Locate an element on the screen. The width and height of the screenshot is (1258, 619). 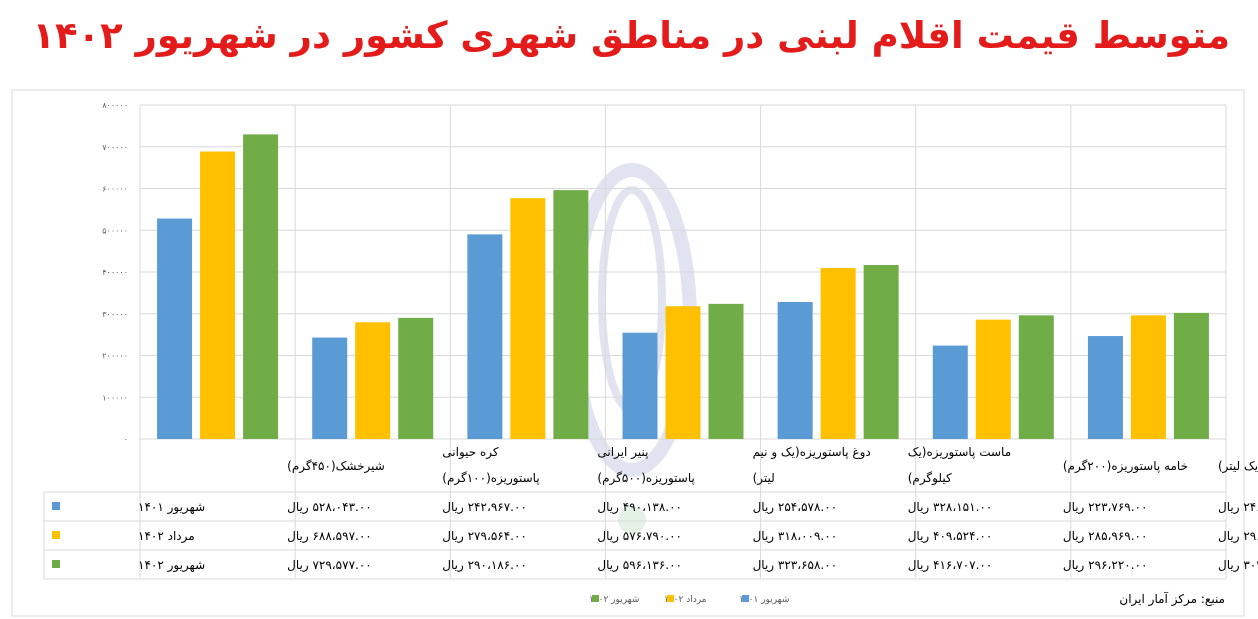
category-label: دوغ پاستوریزه(یک و نیم is located at coordinates (812, 452).